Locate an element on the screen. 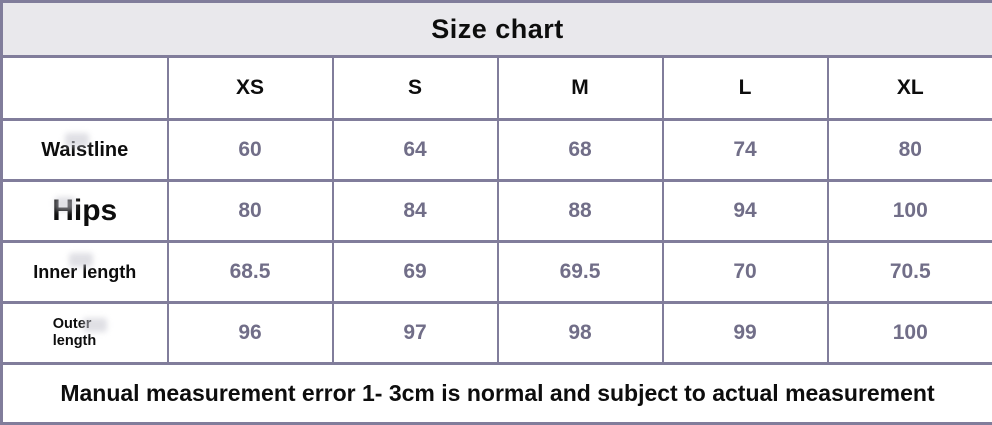 This screenshot has height=425, width=992. cell-value: 70 is located at coordinates (745, 272).